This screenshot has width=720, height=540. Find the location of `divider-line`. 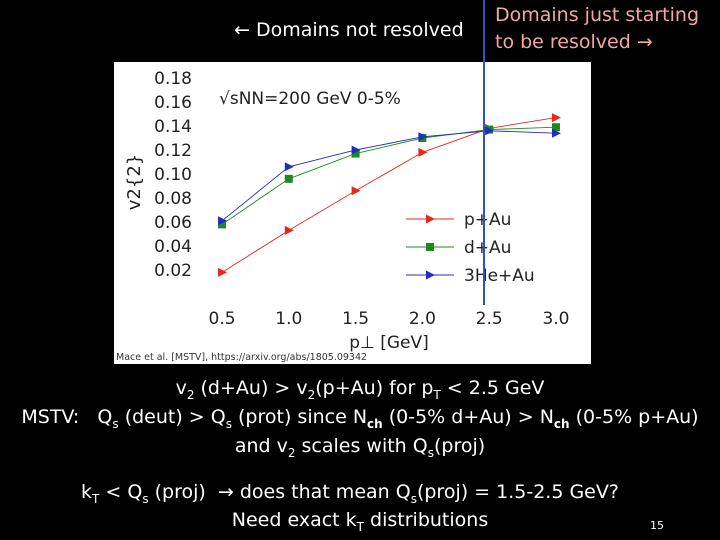

divider-line is located at coordinates (484, 152).